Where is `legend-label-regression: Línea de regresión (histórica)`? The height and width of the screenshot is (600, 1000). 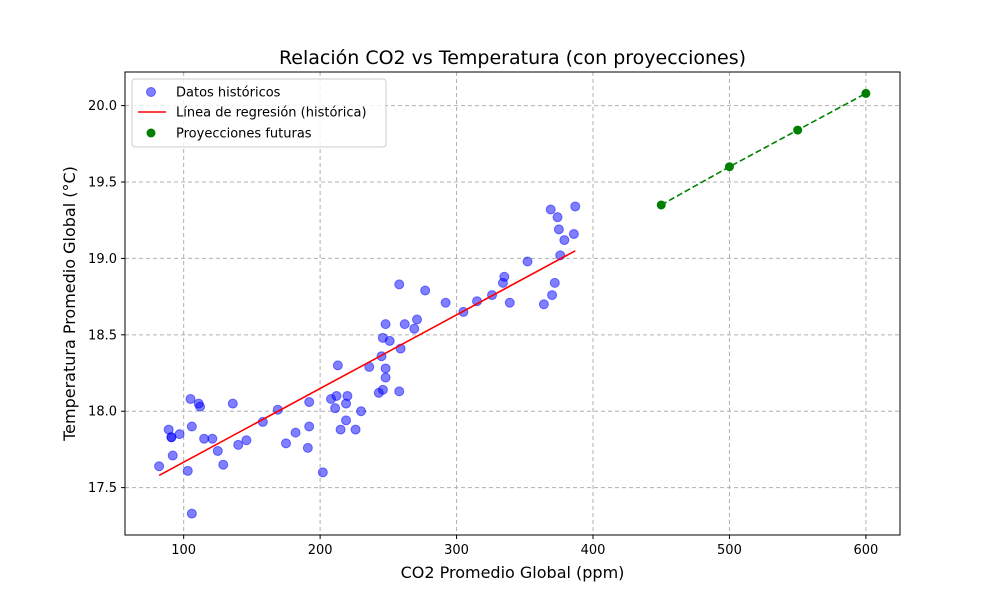 legend-label-regression: Línea de regresión (histórica) is located at coordinates (271, 113).